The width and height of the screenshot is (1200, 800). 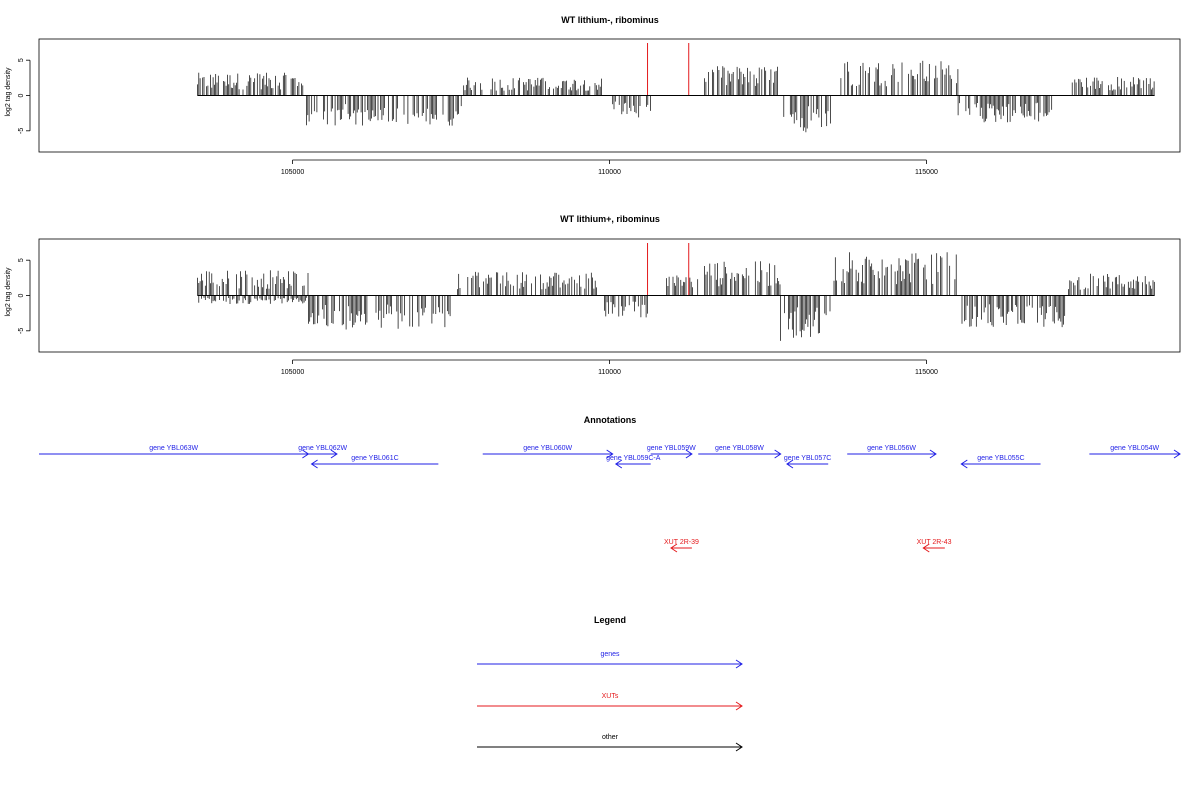 What do you see at coordinates (547, 448) in the screenshot?
I see `feature-label: gene YBL060W` at bounding box center [547, 448].